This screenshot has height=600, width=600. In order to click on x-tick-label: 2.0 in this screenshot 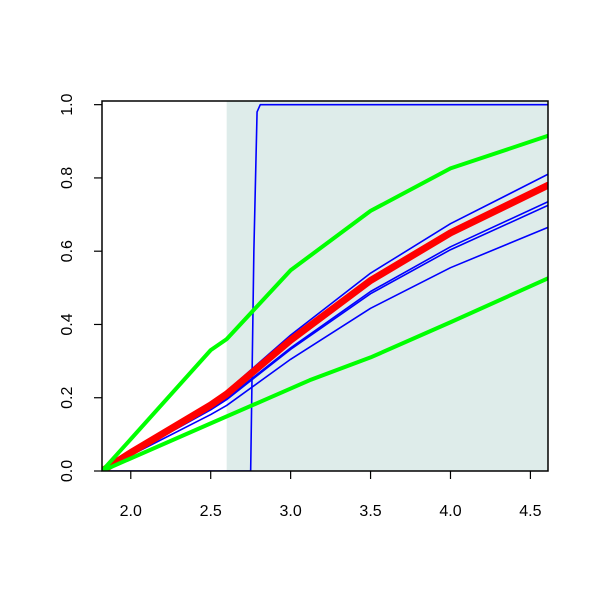, I will do `click(131, 511)`.